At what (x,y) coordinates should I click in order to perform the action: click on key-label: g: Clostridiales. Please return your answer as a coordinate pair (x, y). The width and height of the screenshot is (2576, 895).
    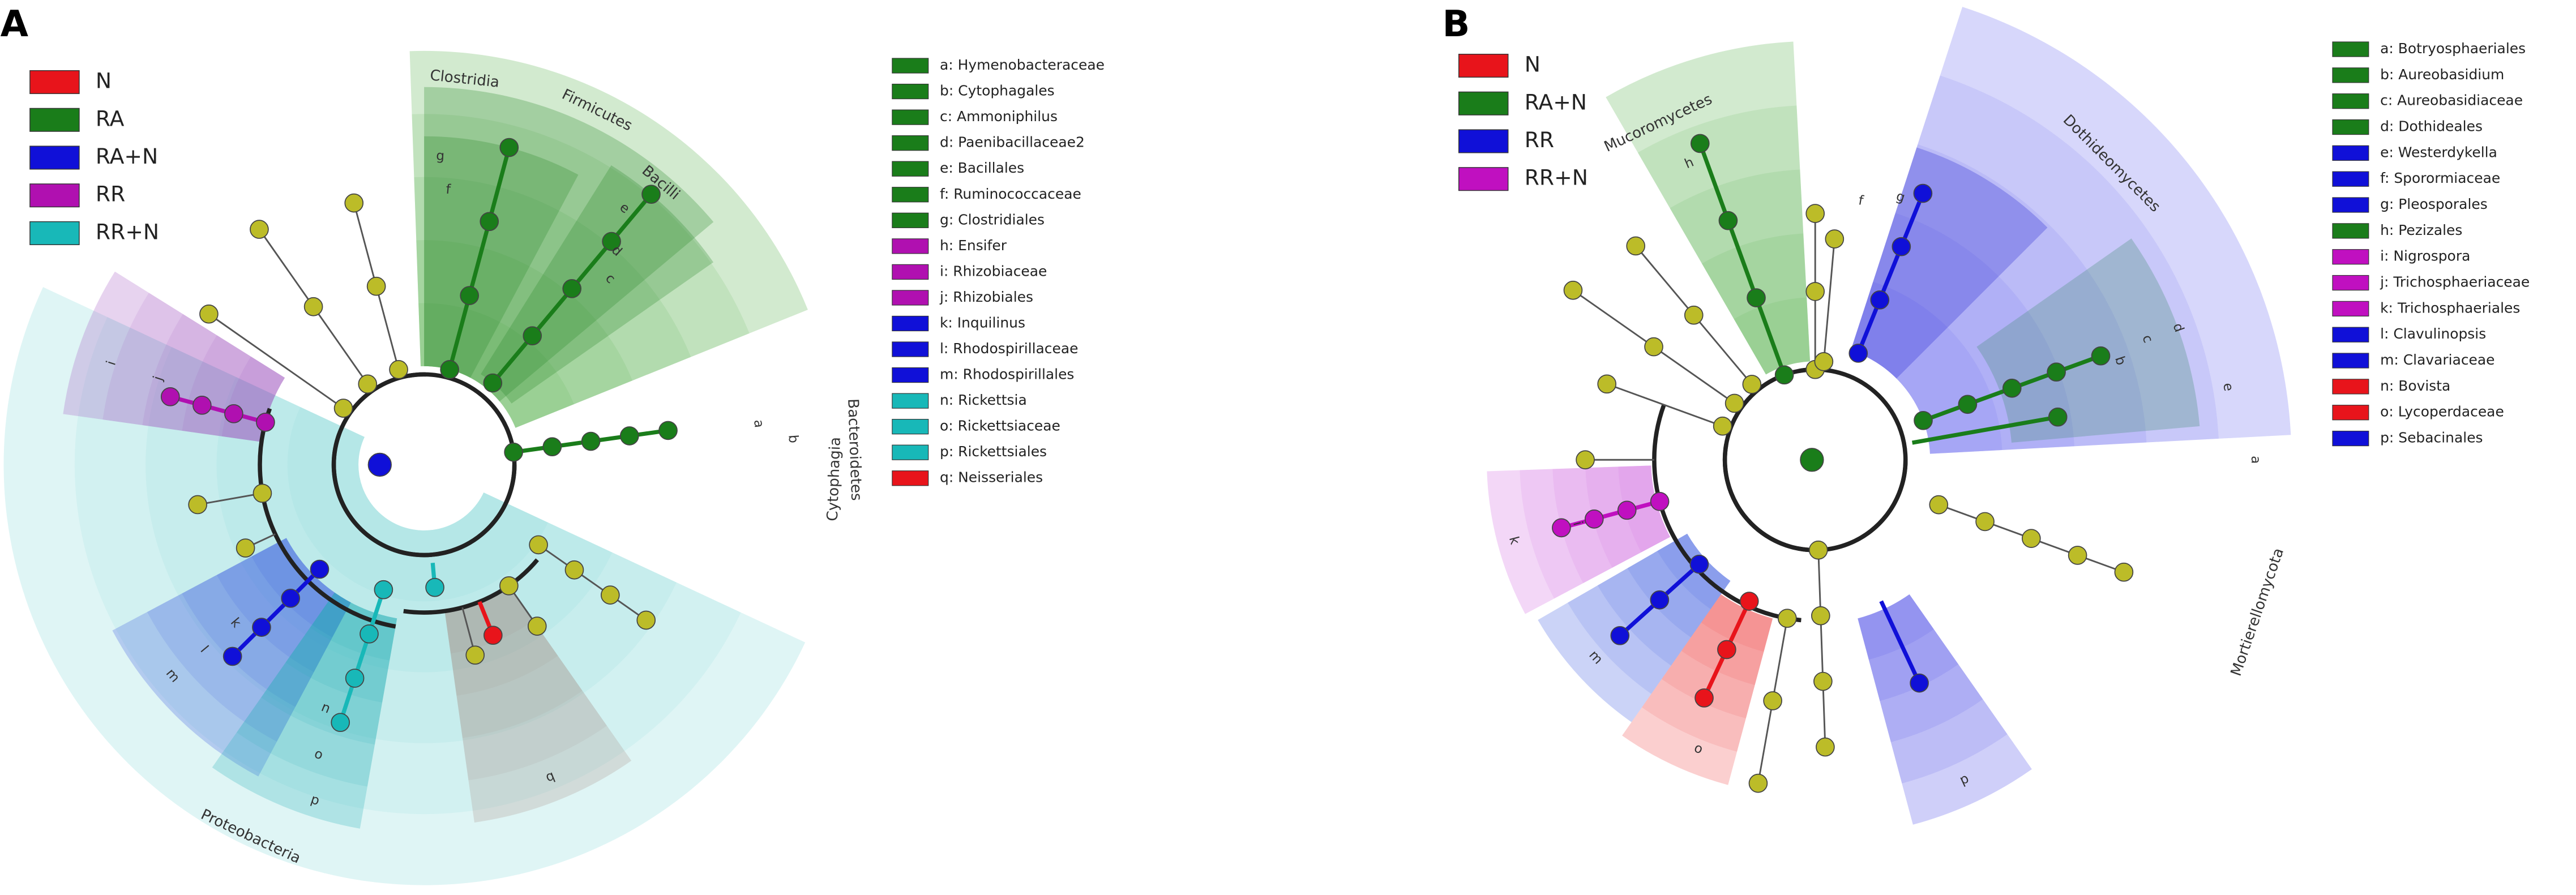
    Looking at the image, I should click on (992, 219).